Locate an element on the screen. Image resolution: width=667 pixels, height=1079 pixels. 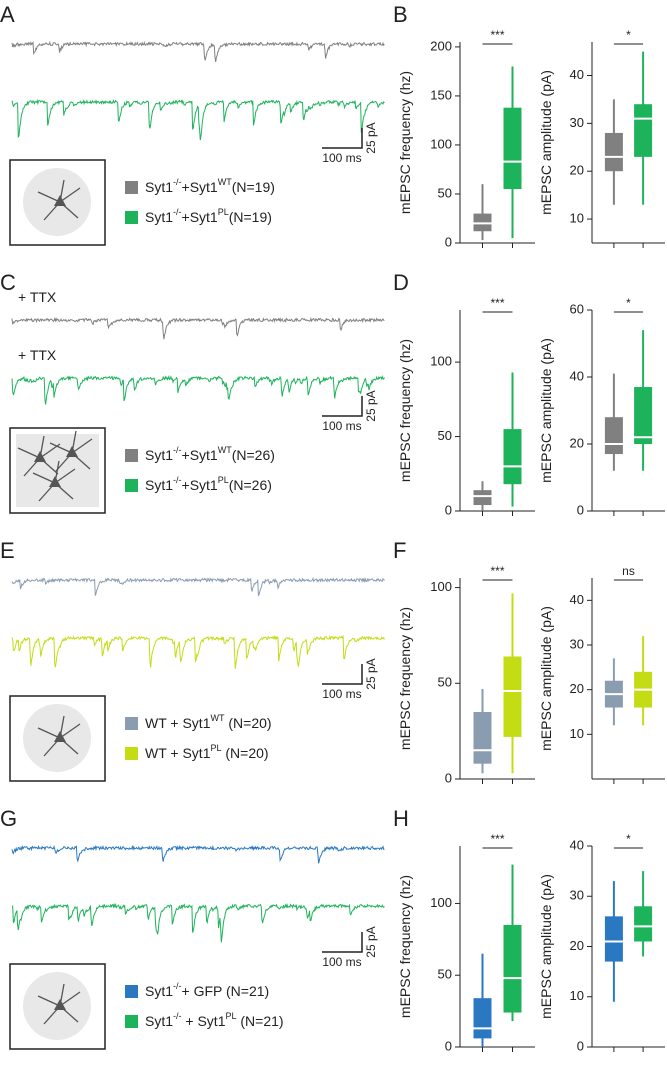
y-tick-label: 30 is located at coordinates (577, 895).